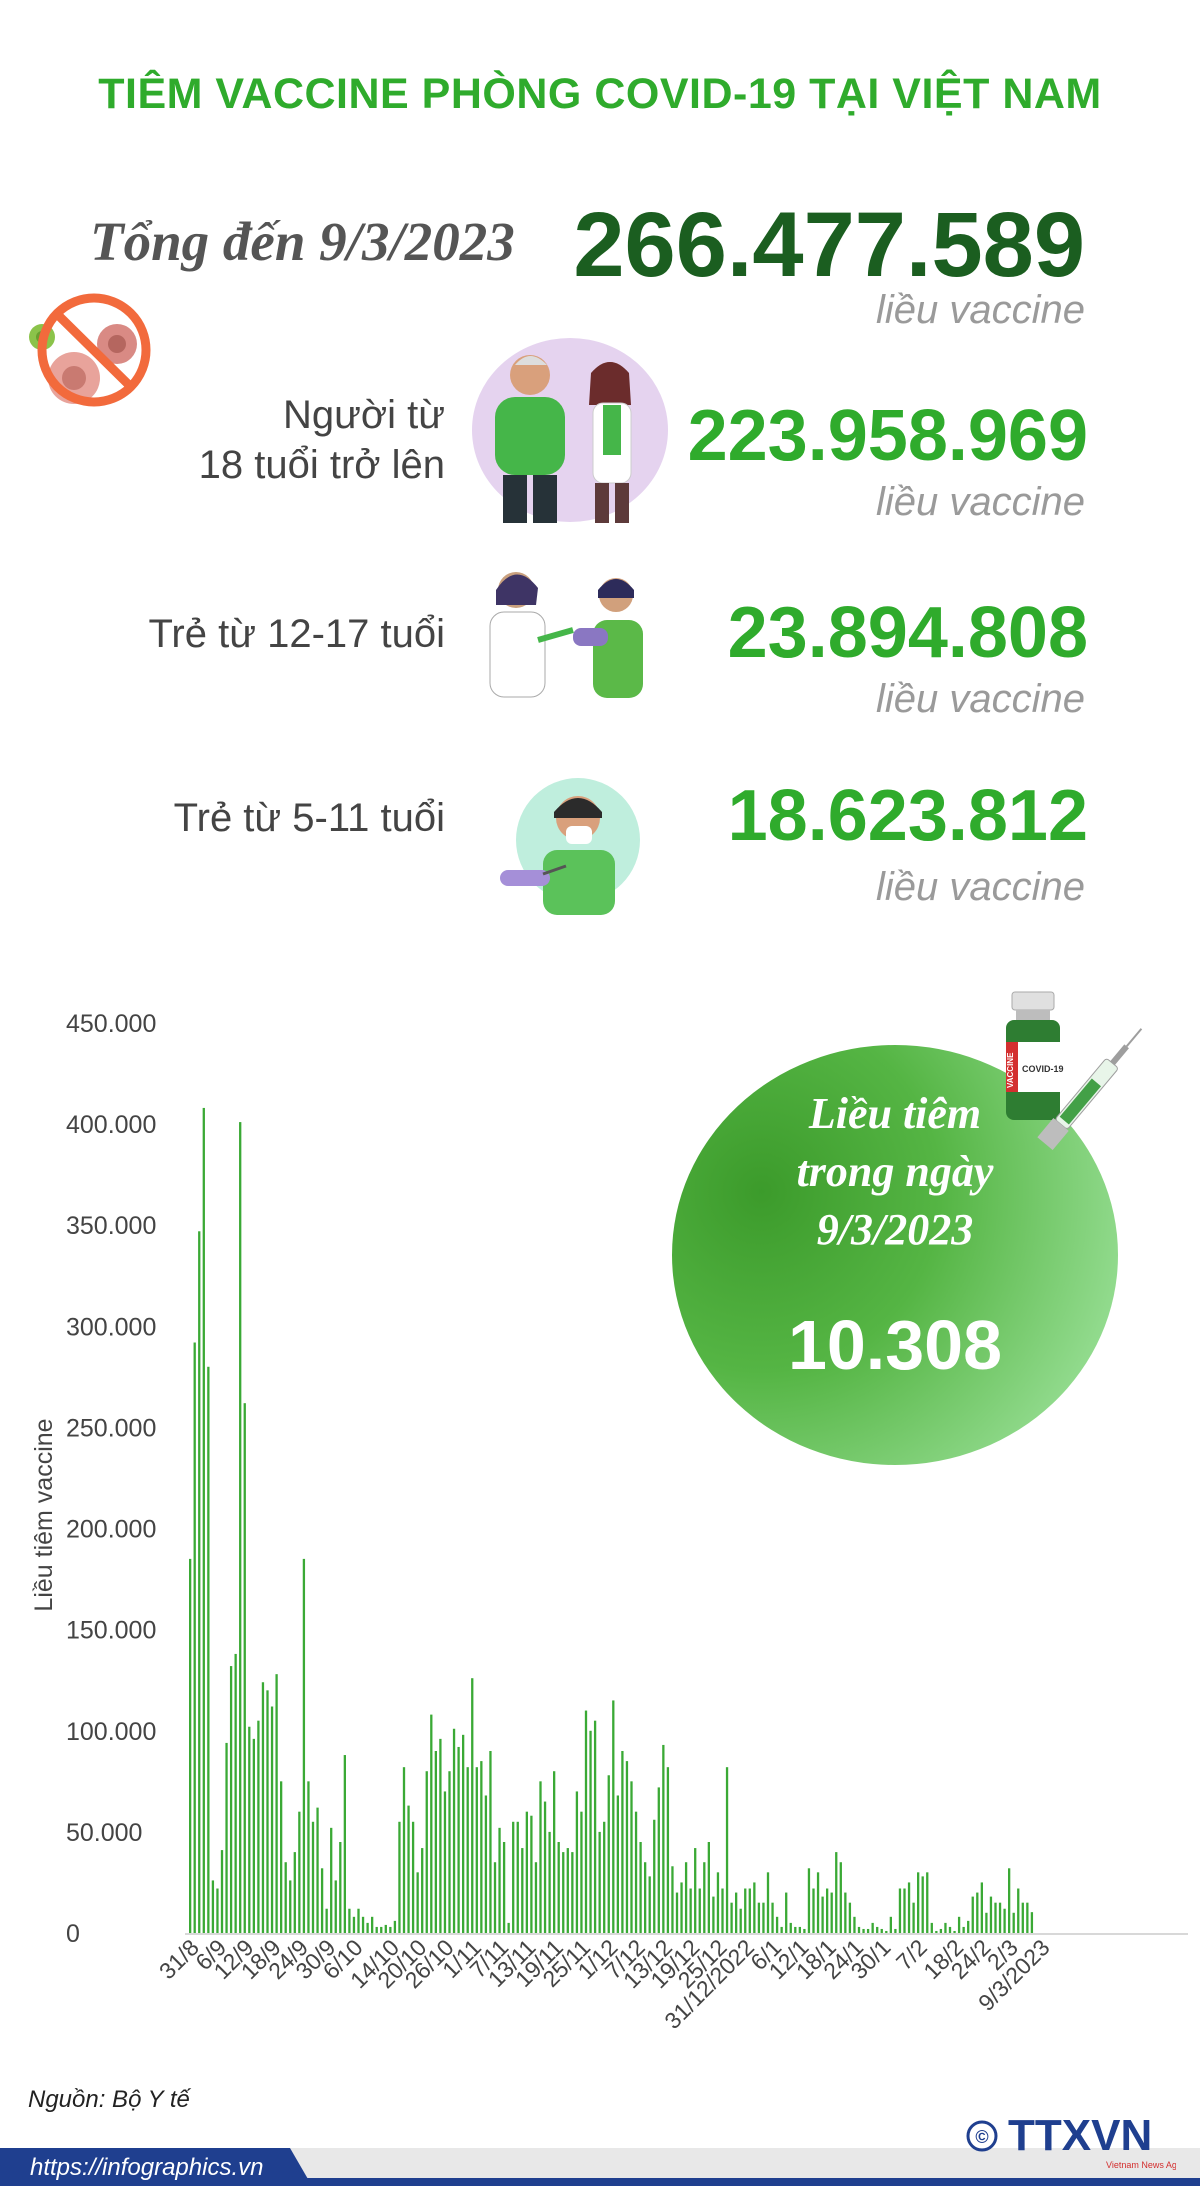 The width and height of the screenshot is (1200, 2186). What do you see at coordinates (1090, 1089) in the screenshot?
I see `syringe-icon` at bounding box center [1090, 1089].